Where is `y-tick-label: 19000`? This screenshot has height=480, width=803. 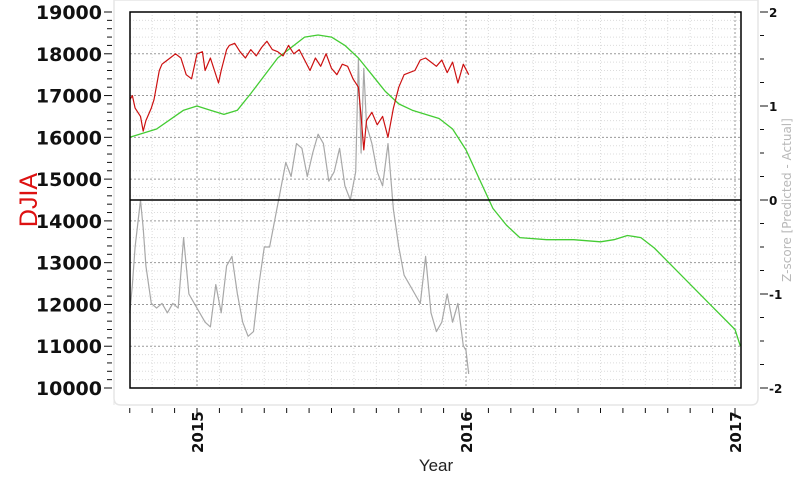 y-tick-label: 19000 is located at coordinates (69, 13).